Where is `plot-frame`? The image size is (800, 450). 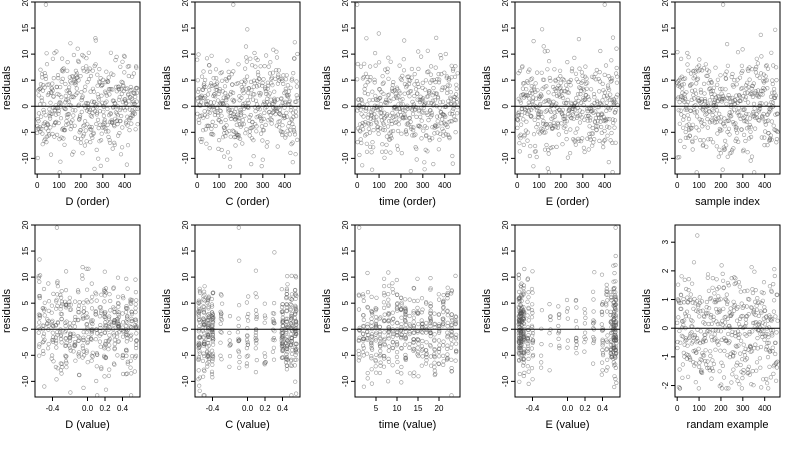 plot-frame is located at coordinates (87, 88).